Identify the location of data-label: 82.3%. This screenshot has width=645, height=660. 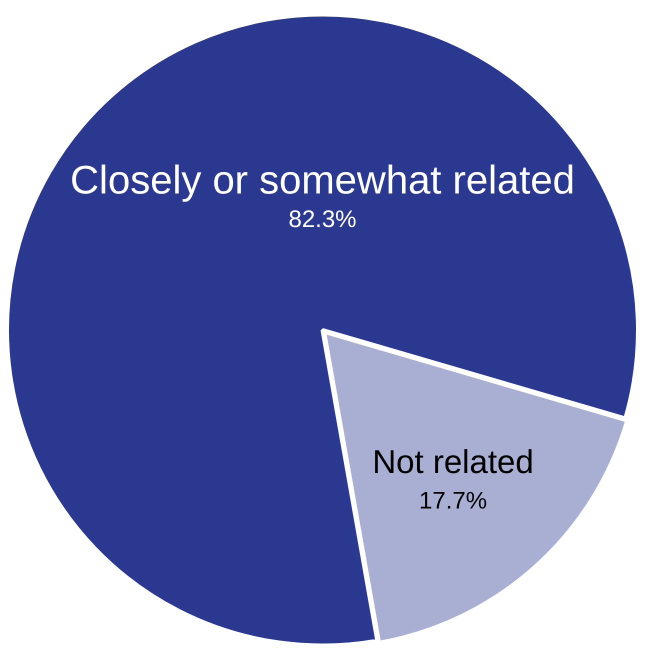
(322, 219).